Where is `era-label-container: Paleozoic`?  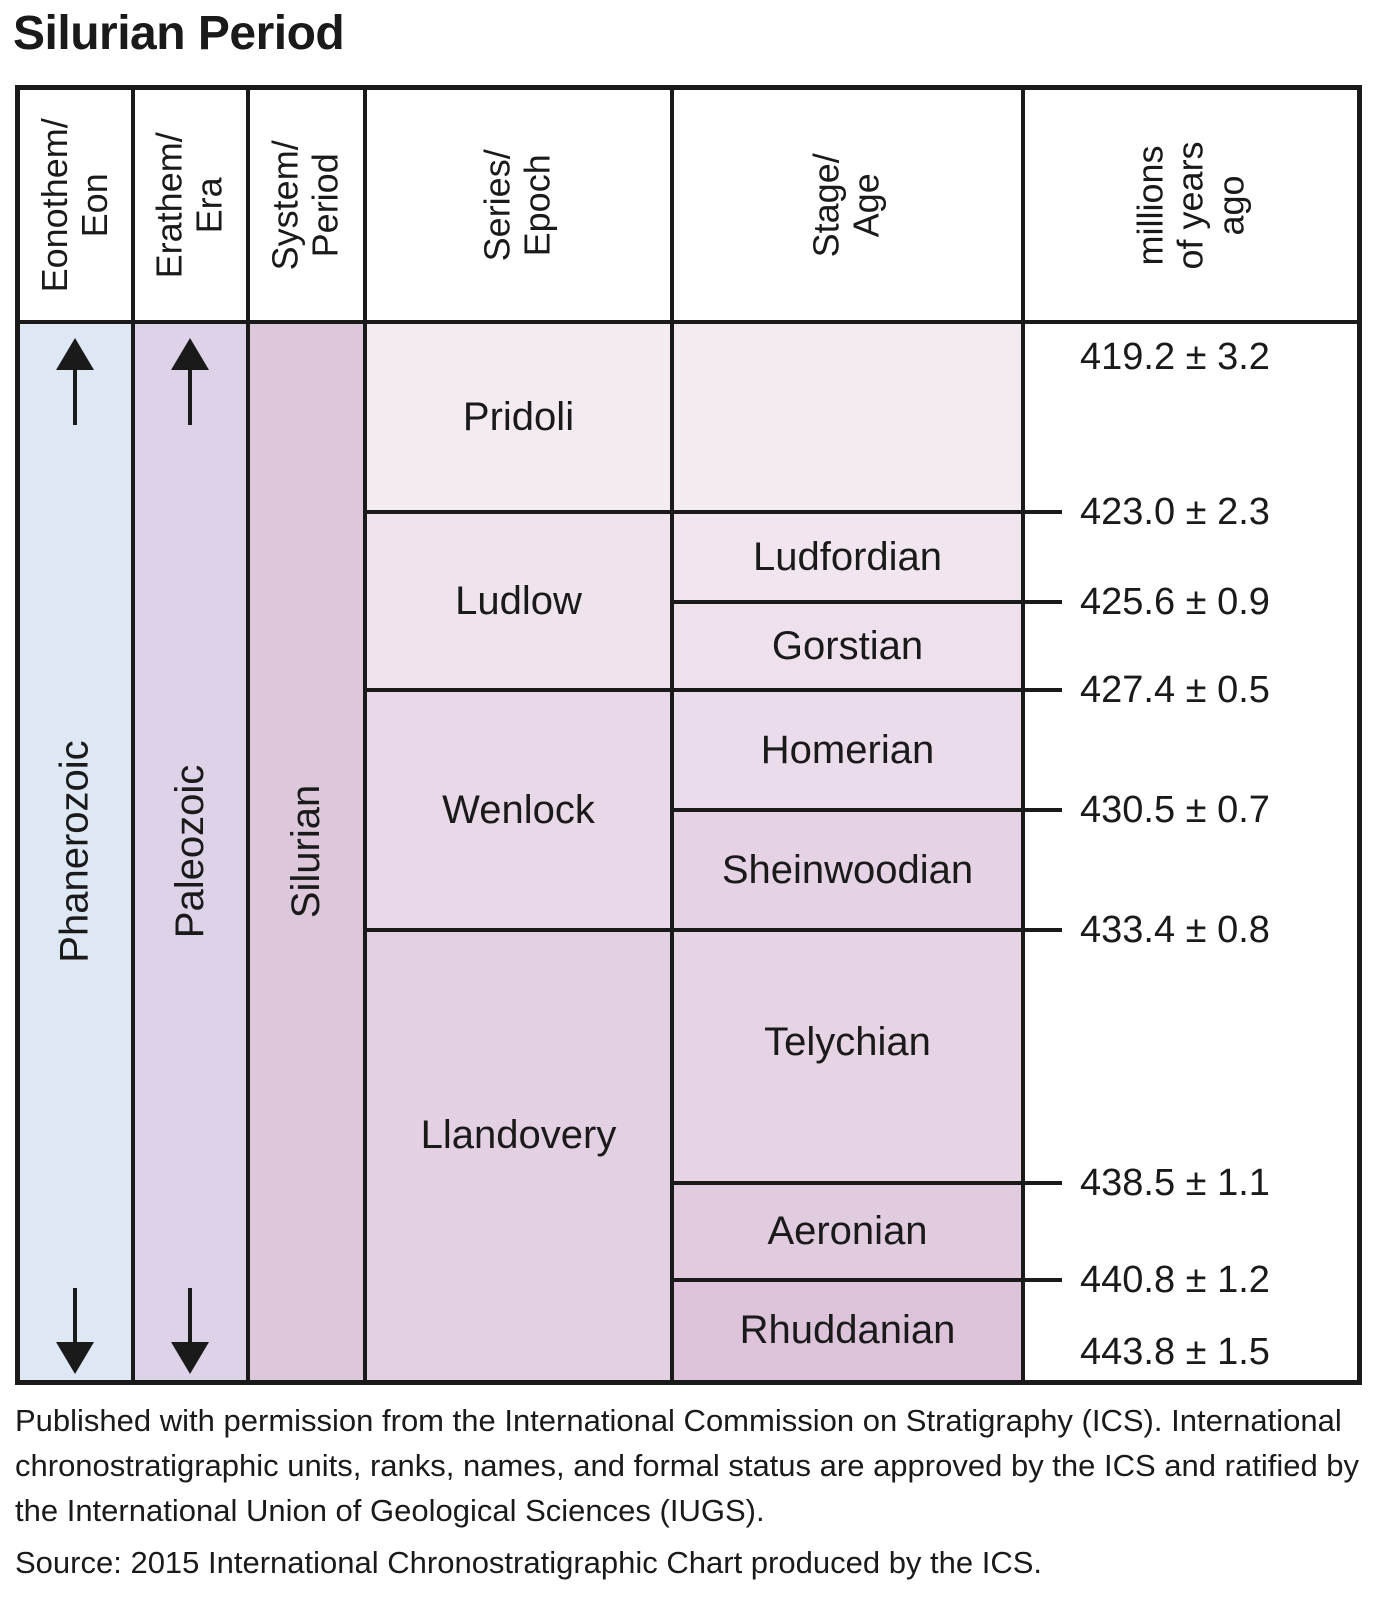 era-label-container: Paleozoic is located at coordinates (190, 851).